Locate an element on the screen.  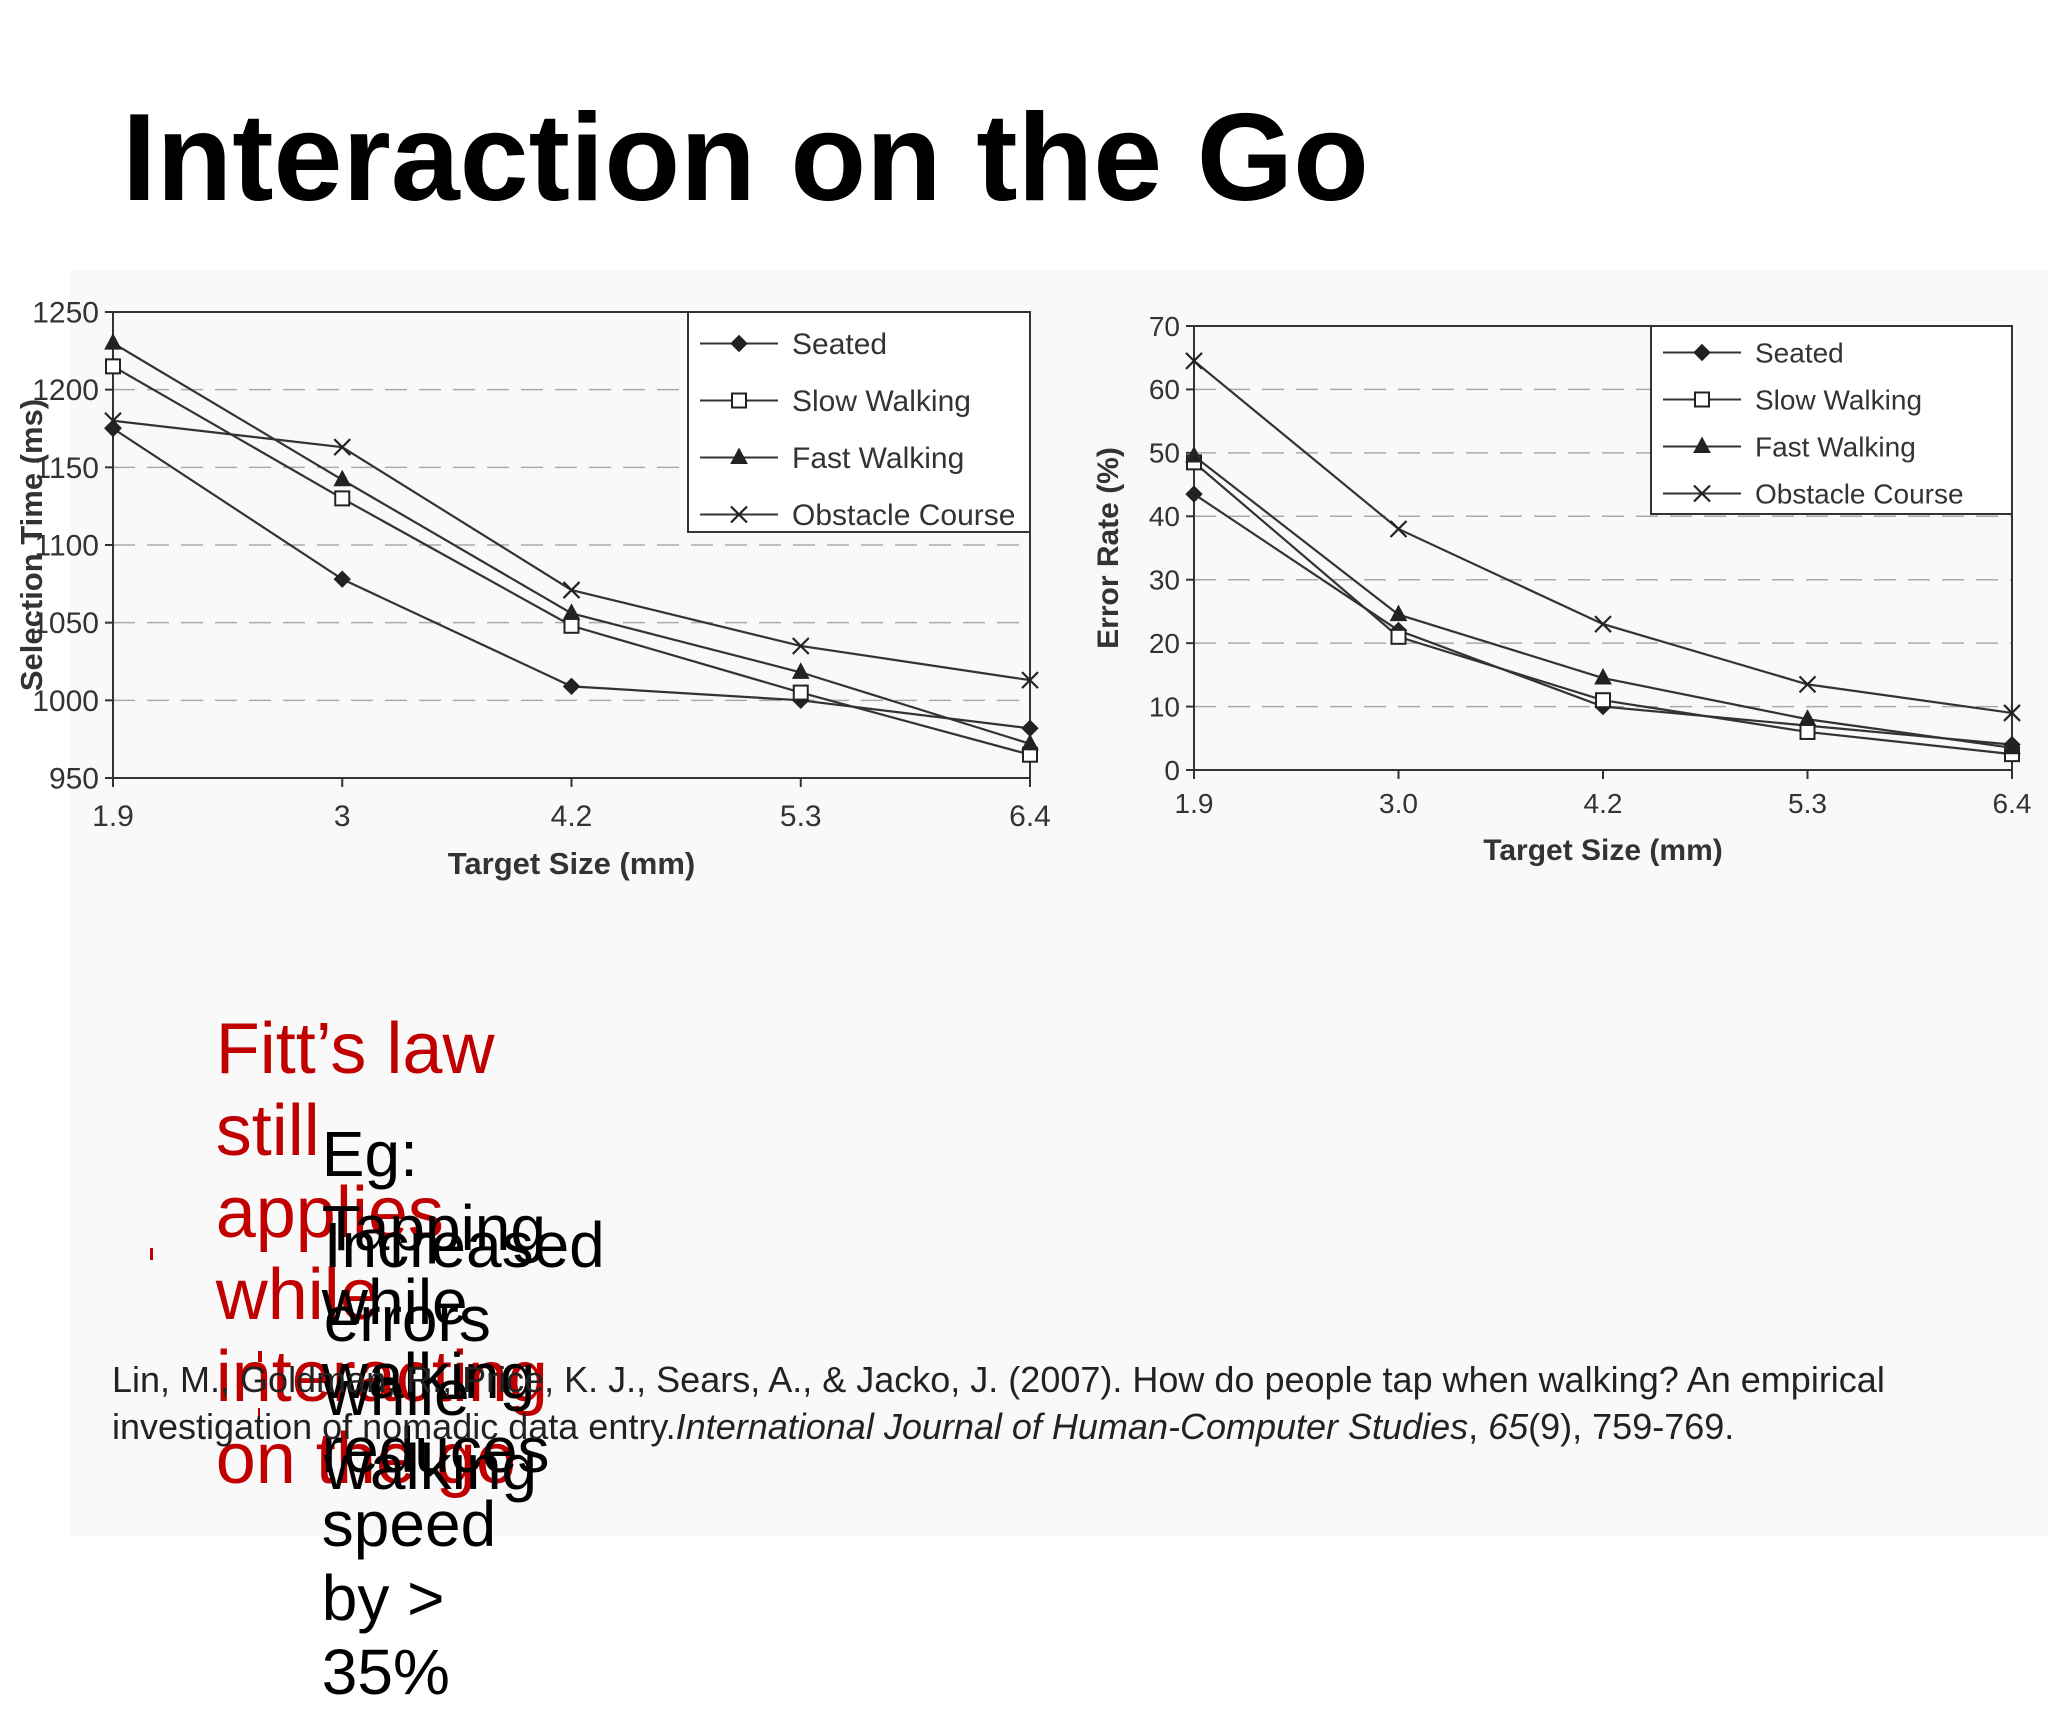
citation-volume: 65 is located at coordinates (1508, 1426).